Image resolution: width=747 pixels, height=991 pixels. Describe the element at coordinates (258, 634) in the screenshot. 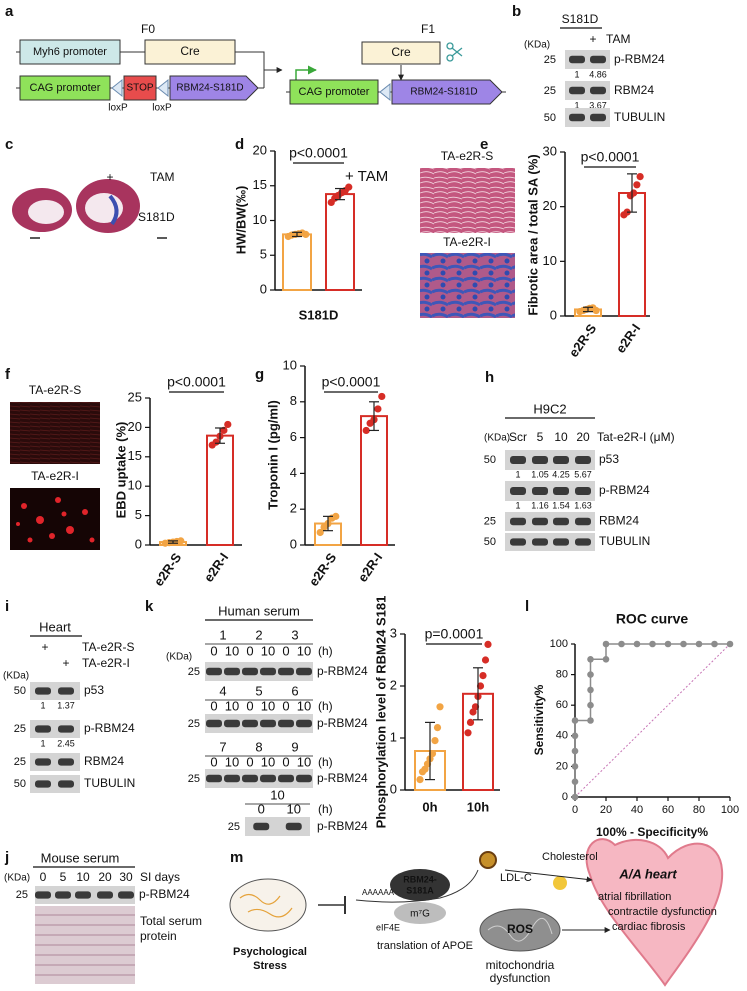

I see `label: 2` at that location.